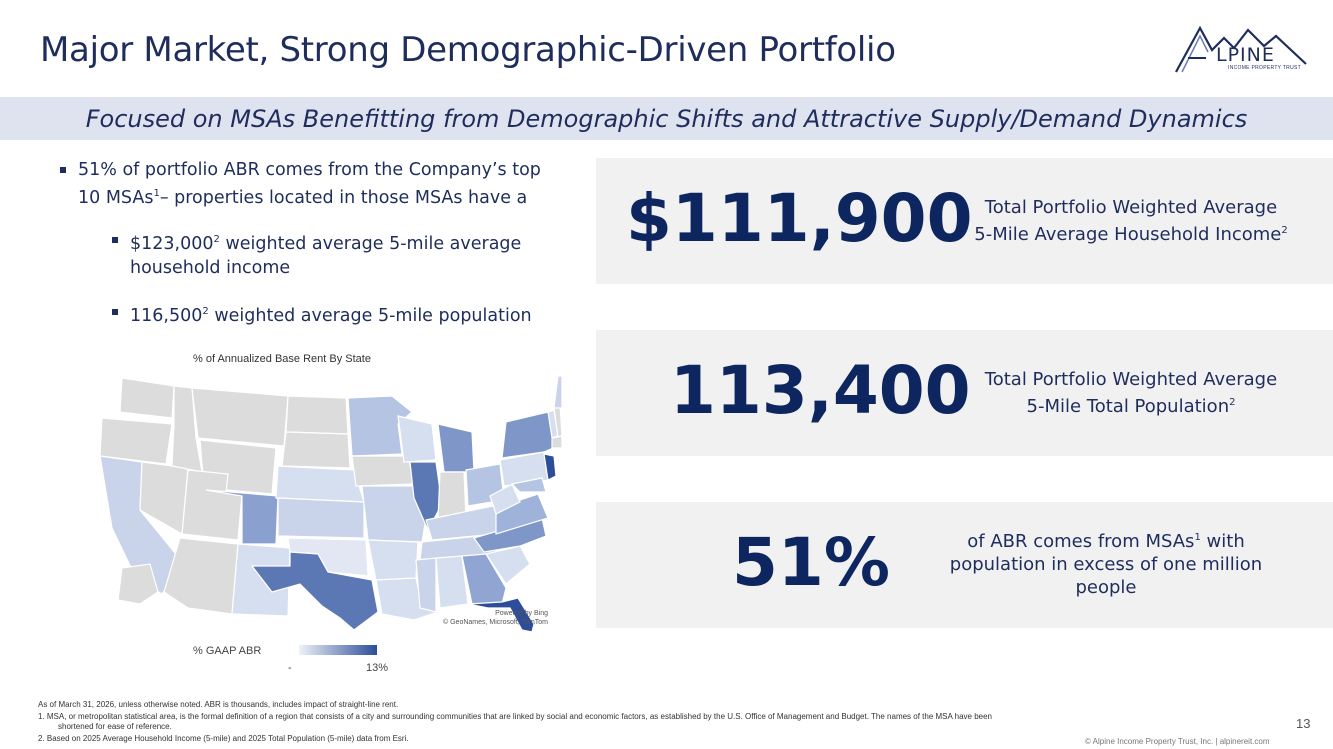  What do you see at coordinates (116, 197) in the screenshot?
I see `bullet-main-text-2: 10 MSAs` at bounding box center [116, 197].